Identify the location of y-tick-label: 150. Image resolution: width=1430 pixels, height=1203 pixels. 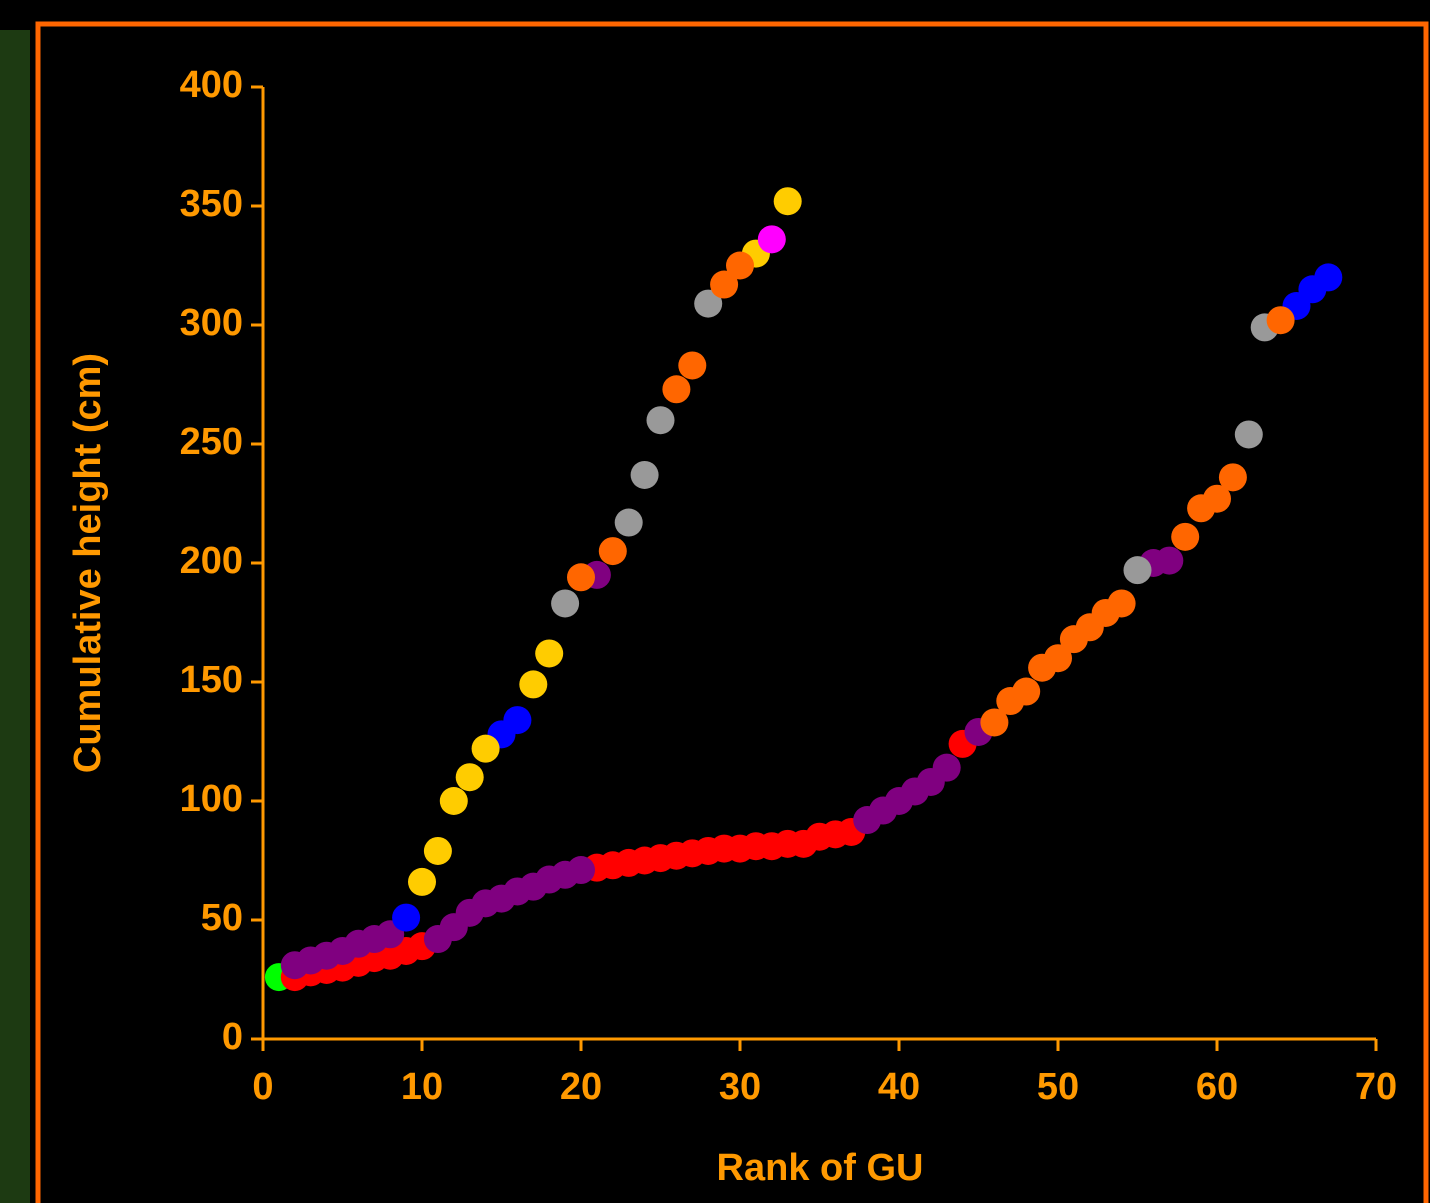
(211, 680).